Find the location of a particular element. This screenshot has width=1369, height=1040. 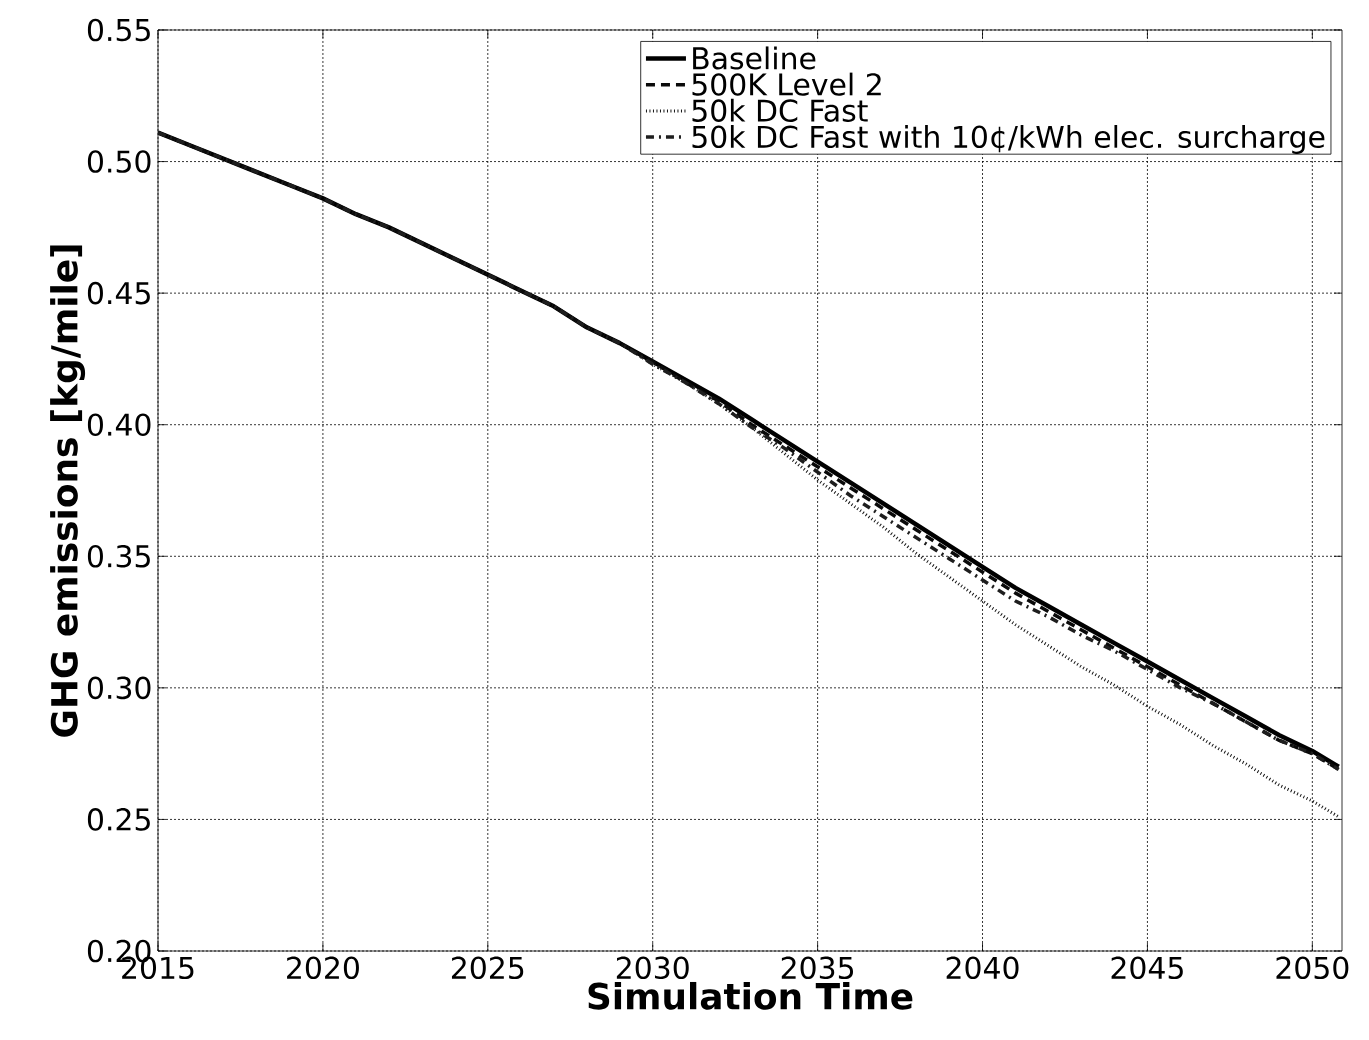

x-tick-label: 2030 is located at coordinates (652, 968).